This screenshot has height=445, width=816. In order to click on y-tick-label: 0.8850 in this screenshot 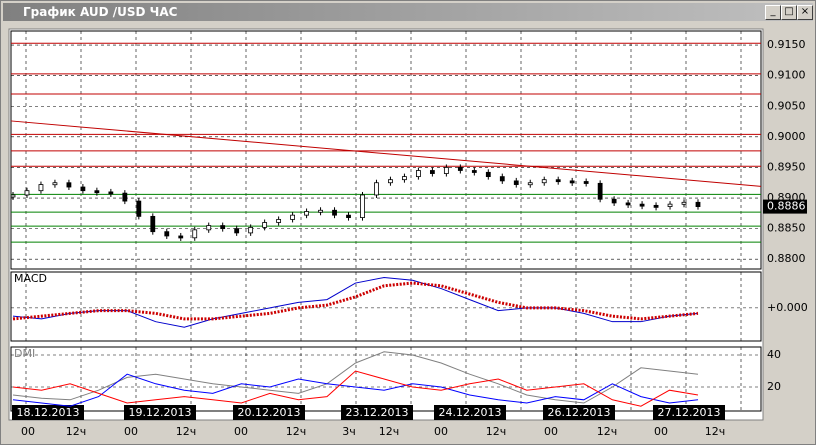, I will do `click(786, 228)`.